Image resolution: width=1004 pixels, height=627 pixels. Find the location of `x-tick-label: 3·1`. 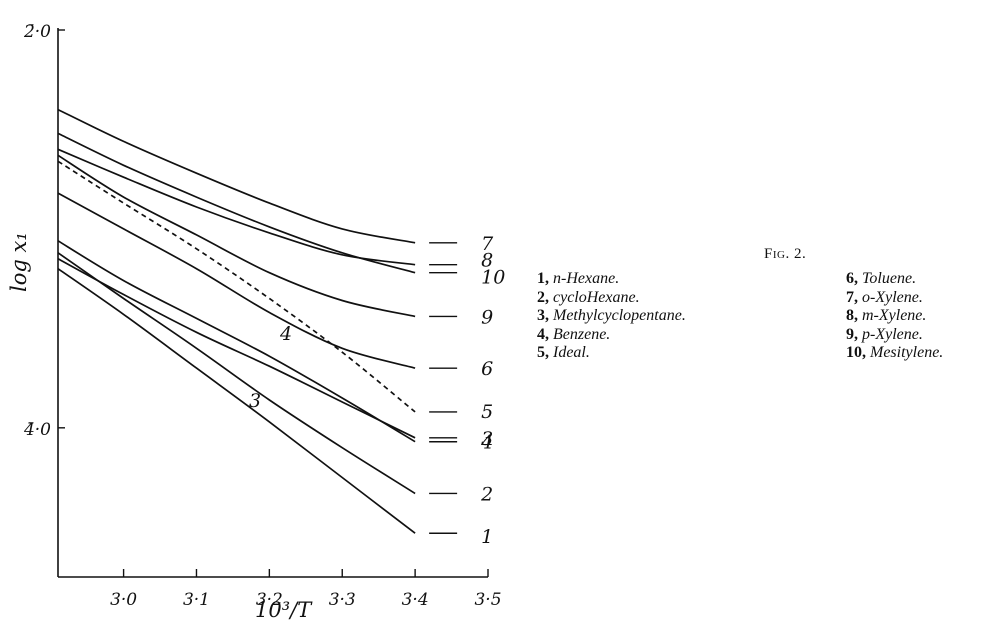

x-tick-label: 3·1 is located at coordinates (196, 600).